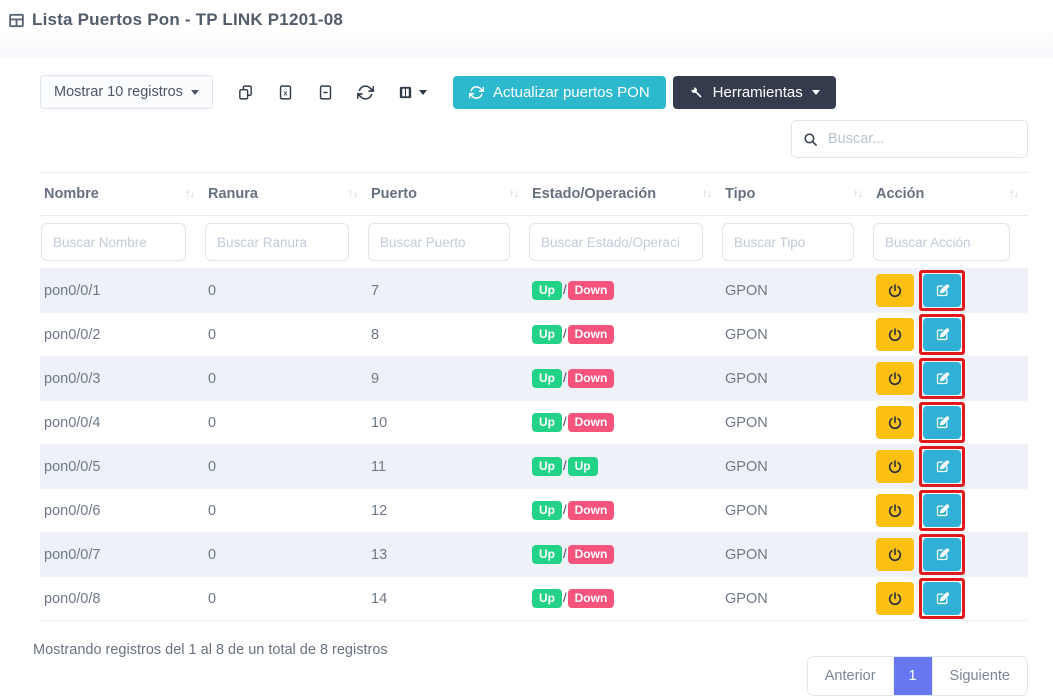 The height and width of the screenshot is (697, 1053). Describe the element at coordinates (950, 194) in the screenshot. I see `column-header-accion: Acción ↑↓` at that location.